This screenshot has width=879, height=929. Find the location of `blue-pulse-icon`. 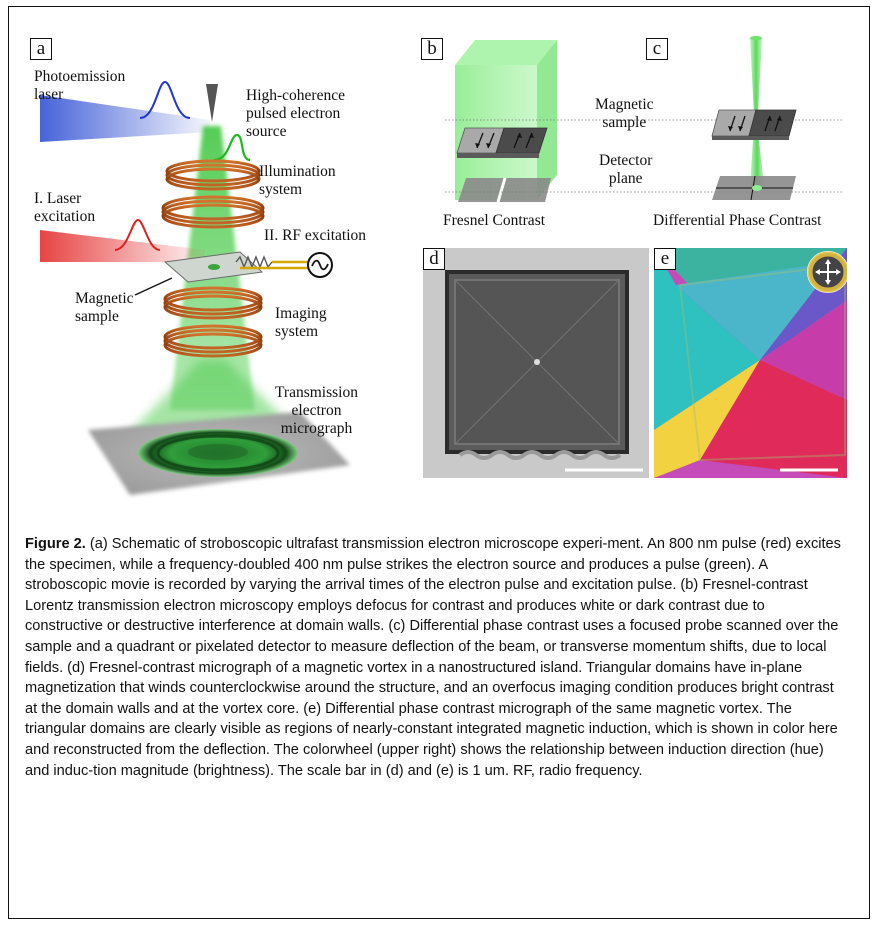

blue-pulse-icon is located at coordinates (165, 99).